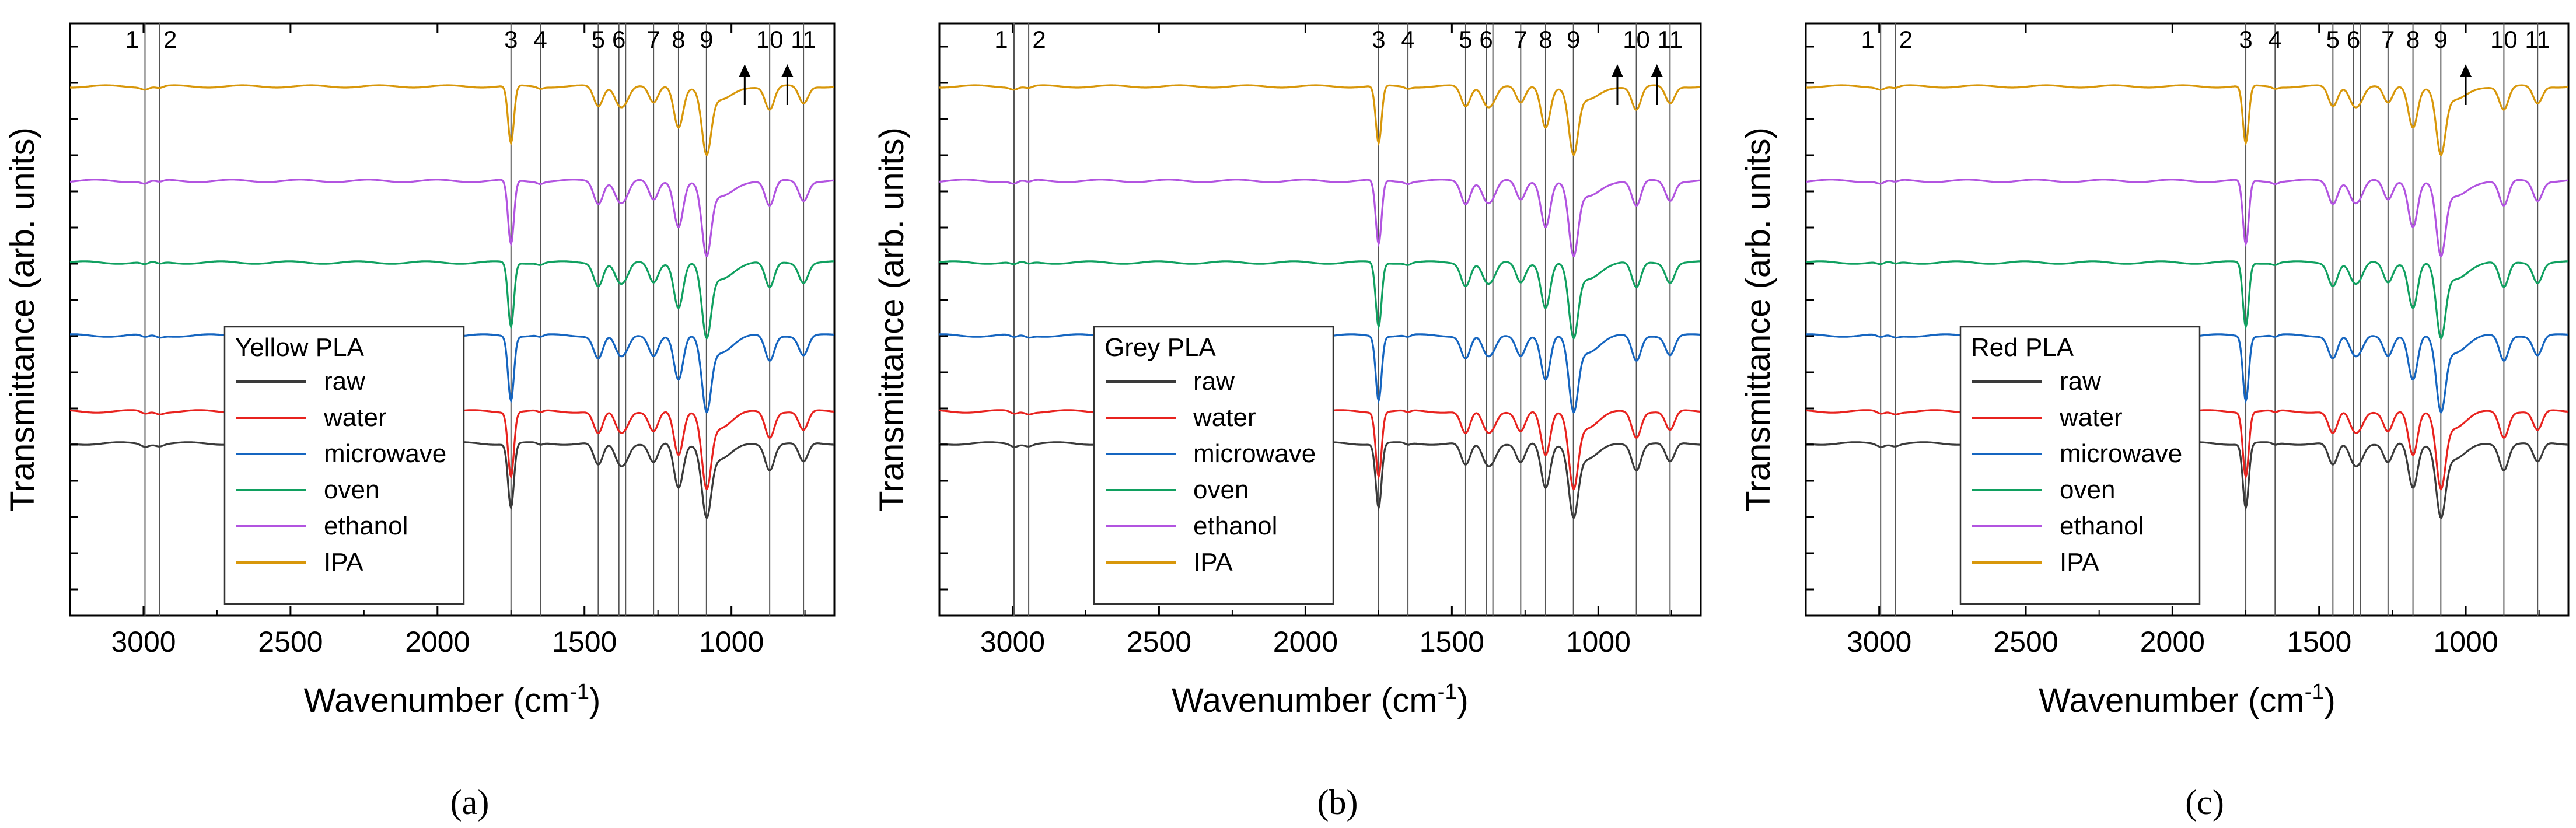  Describe the element at coordinates (1337, 802) in the screenshot. I see `panel-caption: (b)` at that location.